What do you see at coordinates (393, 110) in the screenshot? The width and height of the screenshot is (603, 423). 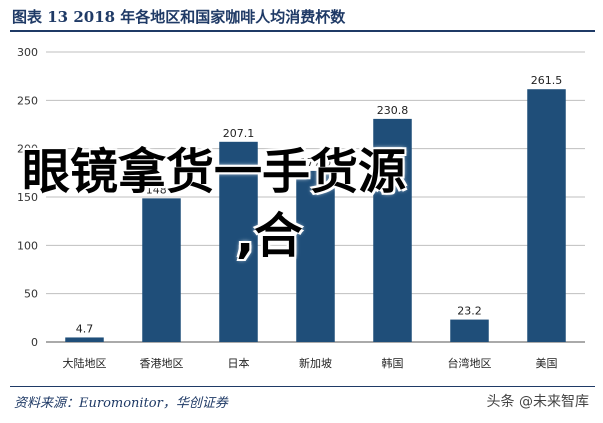 I see `value-label: 230.8` at bounding box center [393, 110].